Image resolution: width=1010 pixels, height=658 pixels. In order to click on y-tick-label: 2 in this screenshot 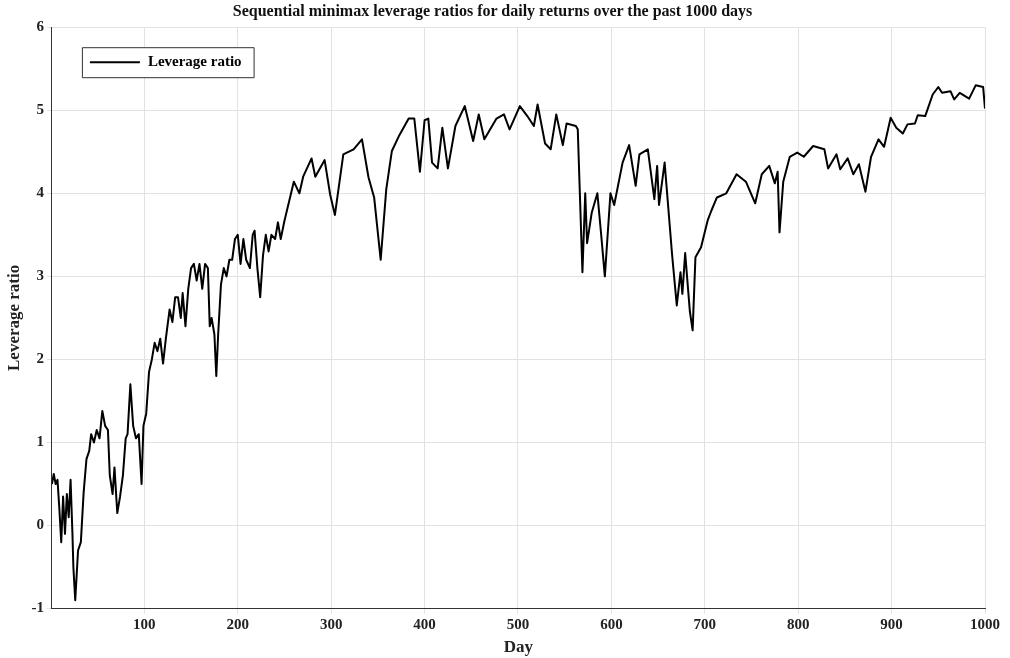, I will do `click(40, 358)`.